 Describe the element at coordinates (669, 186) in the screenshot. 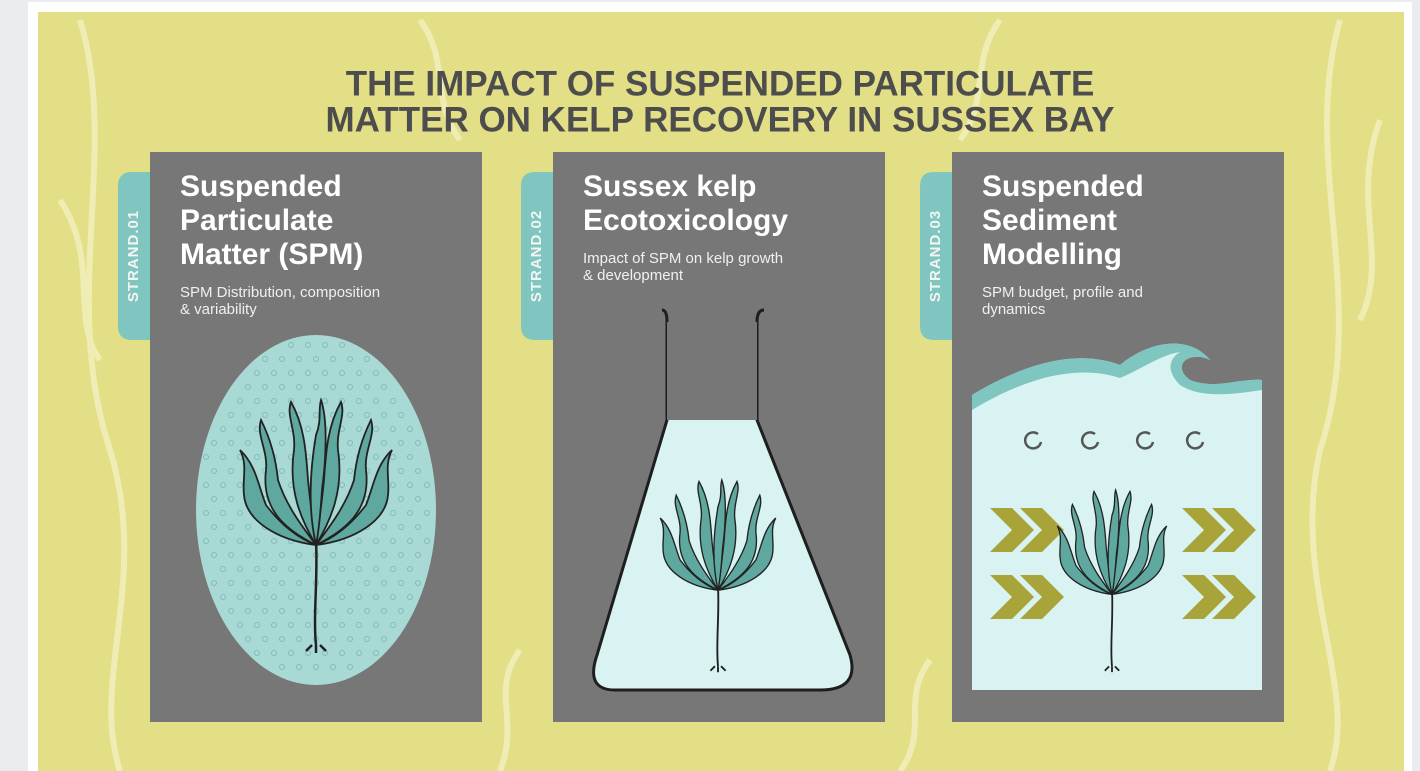

I see `card-heading: Sussex kelp` at that location.